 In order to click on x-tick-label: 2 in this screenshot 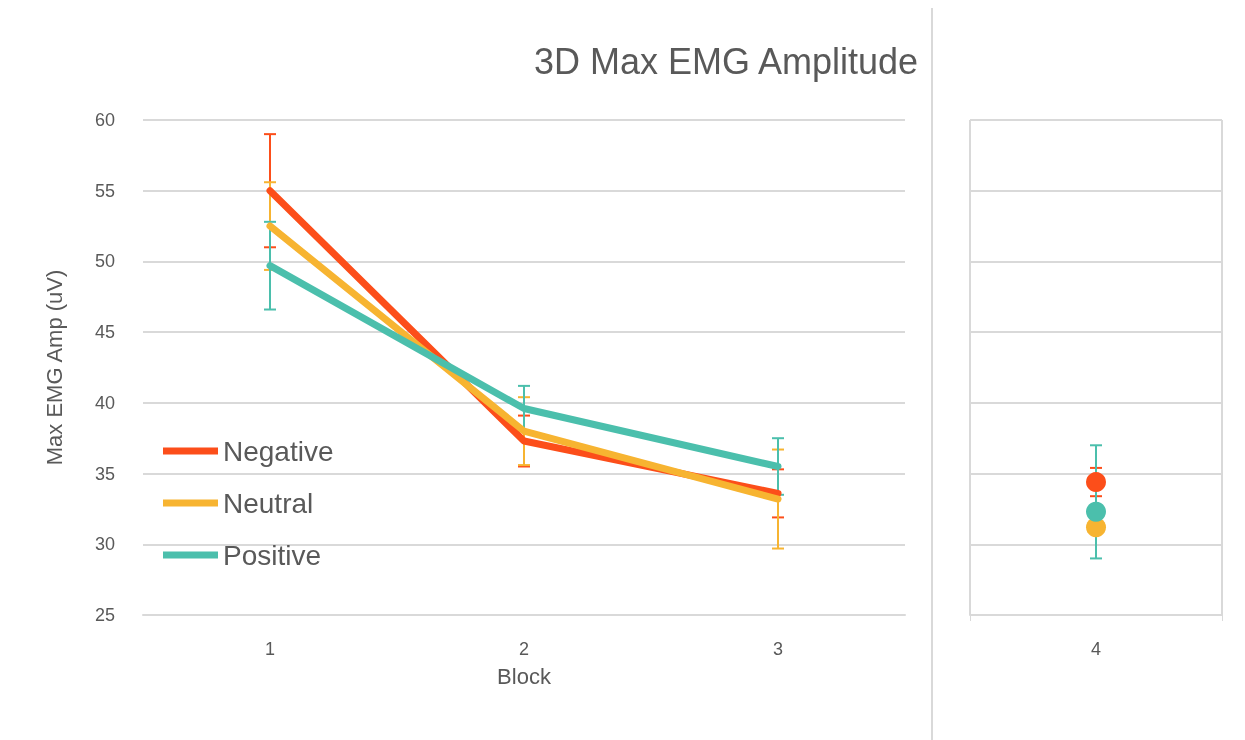, I will do `click(524, 649)`.